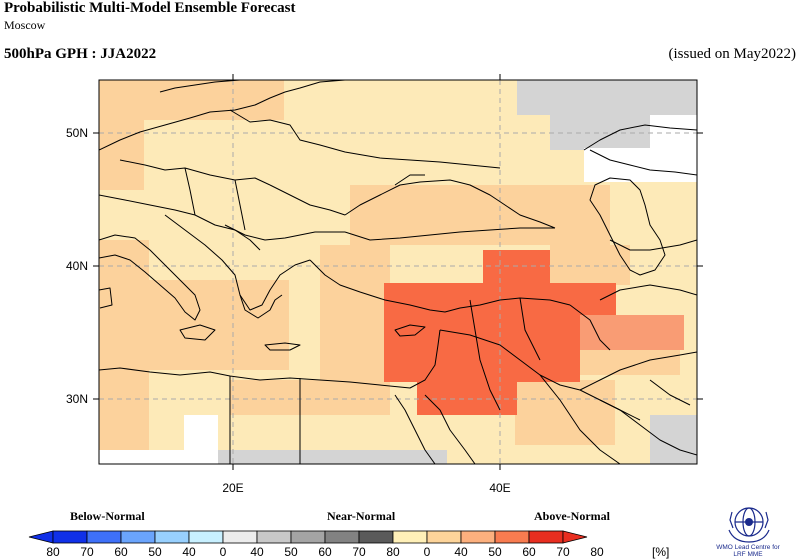 The image size is (800, 560). What do you see at coordinates (107, 516) in the screenshot?
I see `legend-below-normal: Below-Normal` at bounding box center [107, 516].